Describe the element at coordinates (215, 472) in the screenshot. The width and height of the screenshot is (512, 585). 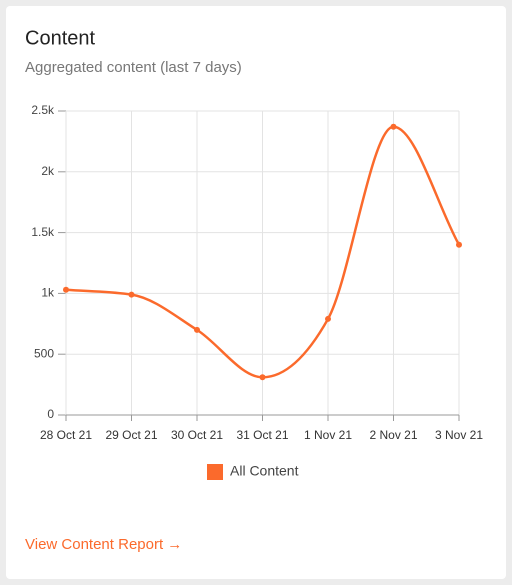
I see `legend-swatch` at that location.